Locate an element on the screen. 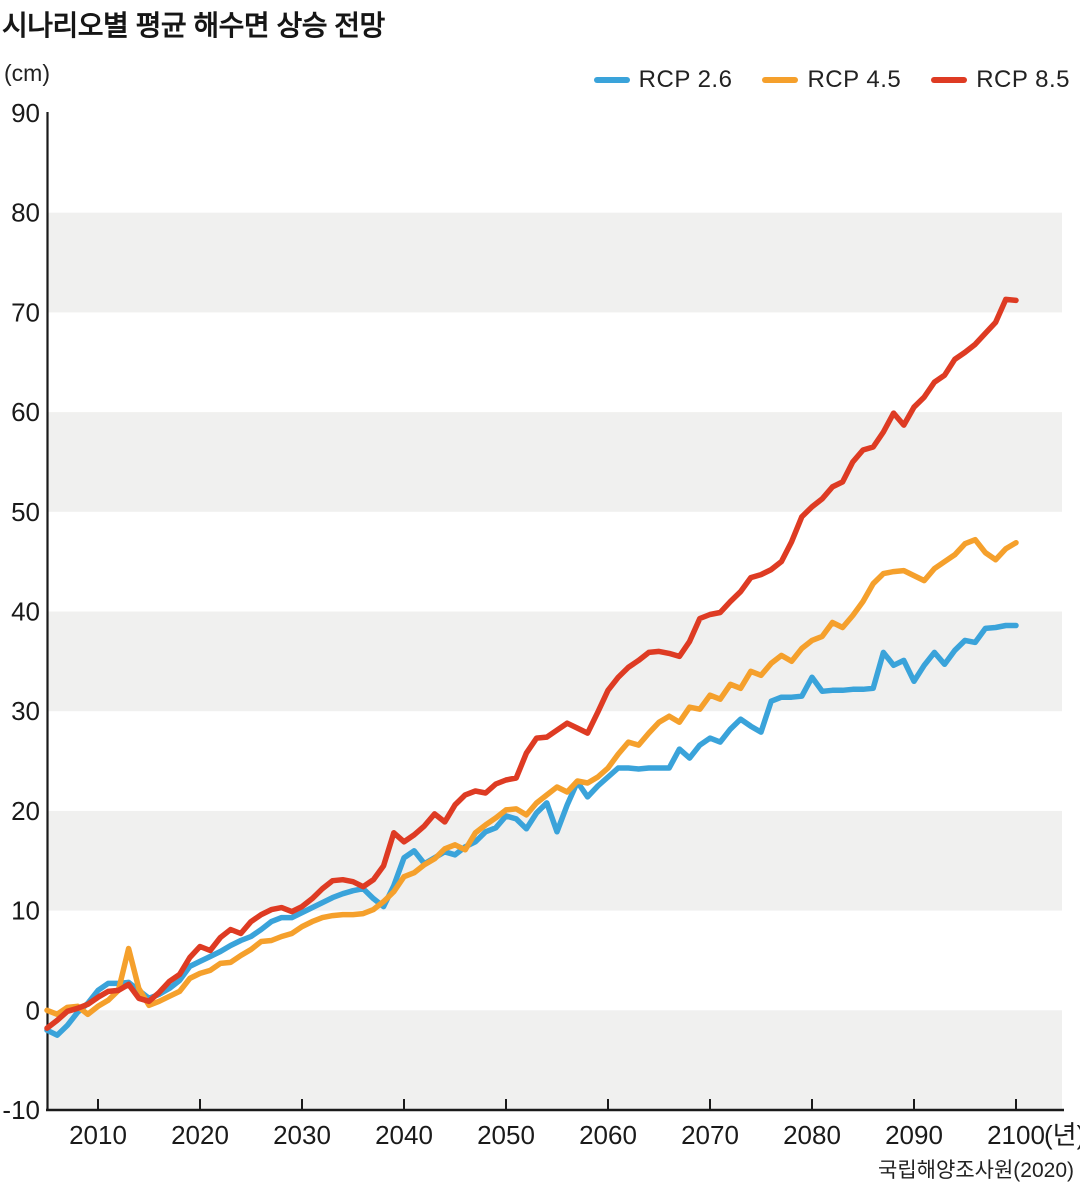 The image size is (1080, 1185). legend-swatch-rcp26 is located at coordinates (611, 80).